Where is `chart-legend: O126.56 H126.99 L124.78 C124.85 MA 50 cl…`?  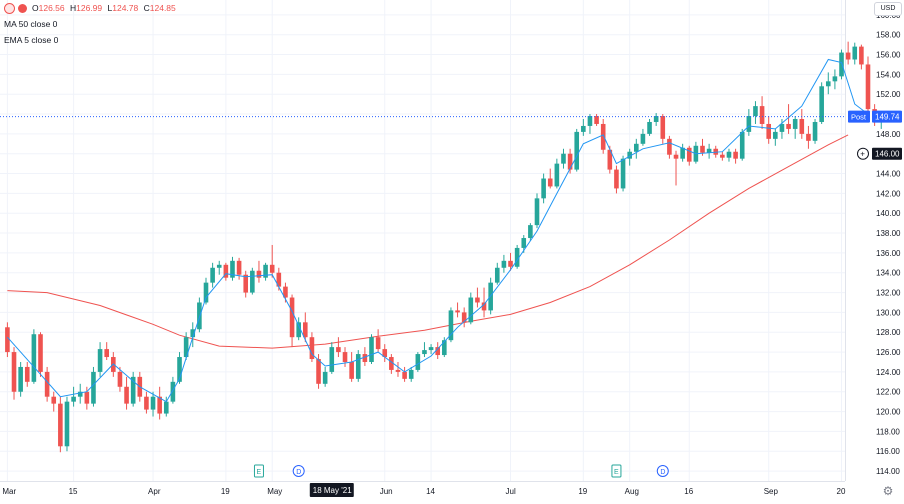
chart-legend: O126.56 H126.99 L124.78 C124.85 MA 50 cl… is located at coordinates (89, 24).